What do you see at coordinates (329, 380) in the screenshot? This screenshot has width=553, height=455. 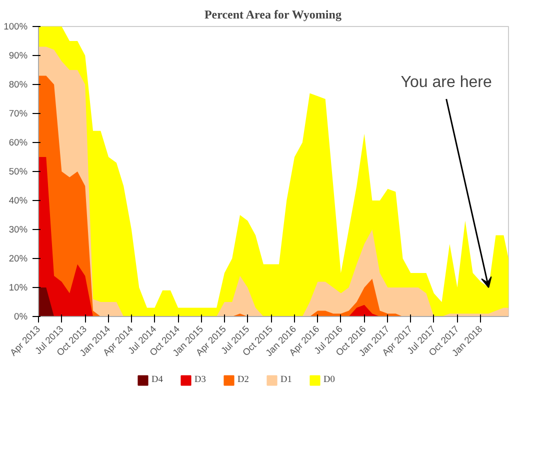 I see `legend-label: D0` at bounding box center [329, 380].